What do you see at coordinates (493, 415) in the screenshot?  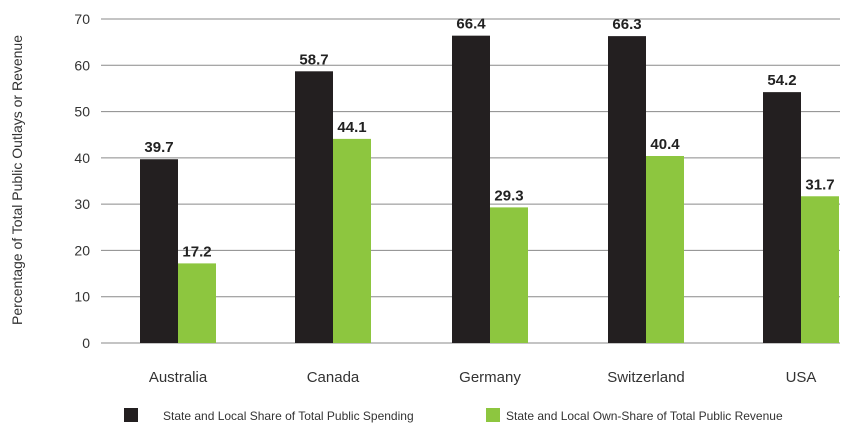 I see `legend-swatch-revenue` at bounding box center [493, 415].